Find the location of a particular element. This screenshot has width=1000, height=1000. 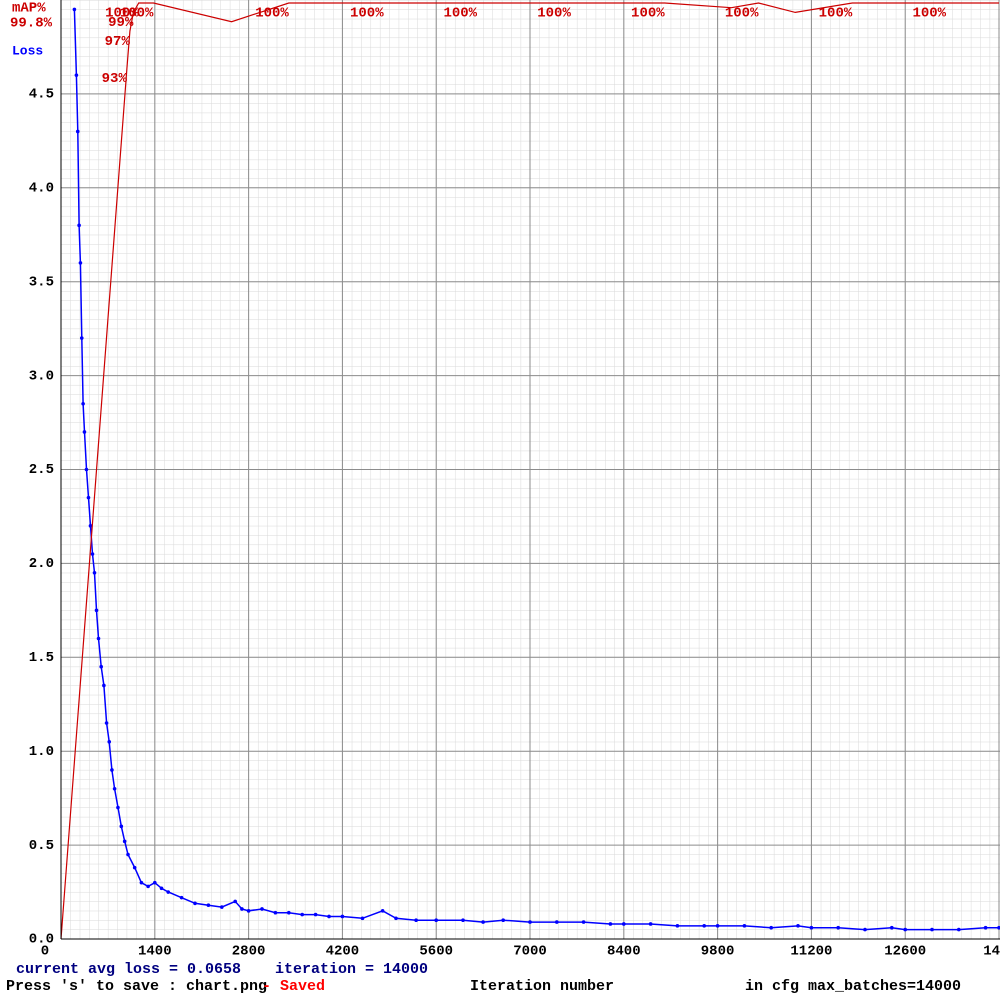

y-tick-label: 3.5 is located at coordinates (41, 282).